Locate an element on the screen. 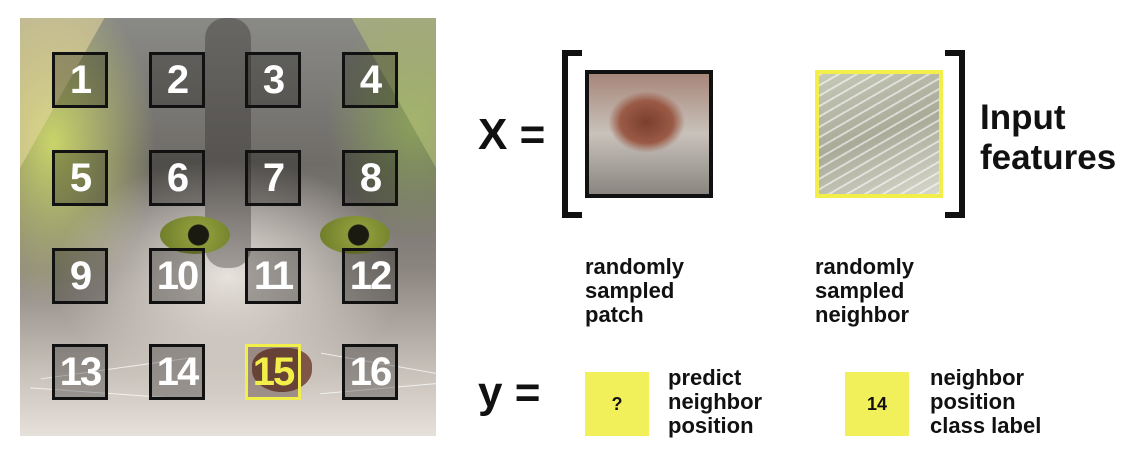 The width and height of the screenshot is (1148, 456). class-label-box: 14 is located at coordinates (877, 404).